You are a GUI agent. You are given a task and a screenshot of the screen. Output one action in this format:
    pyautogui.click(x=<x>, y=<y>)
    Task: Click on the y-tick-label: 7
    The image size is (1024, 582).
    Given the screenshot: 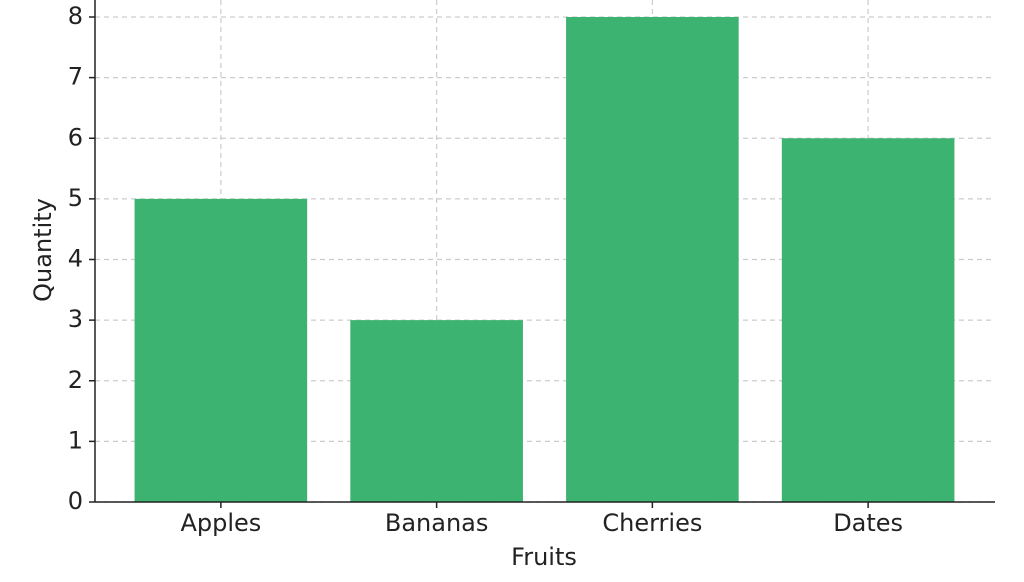 What is the action you would take?
    pyautogui.click(x=75, y=77)
    